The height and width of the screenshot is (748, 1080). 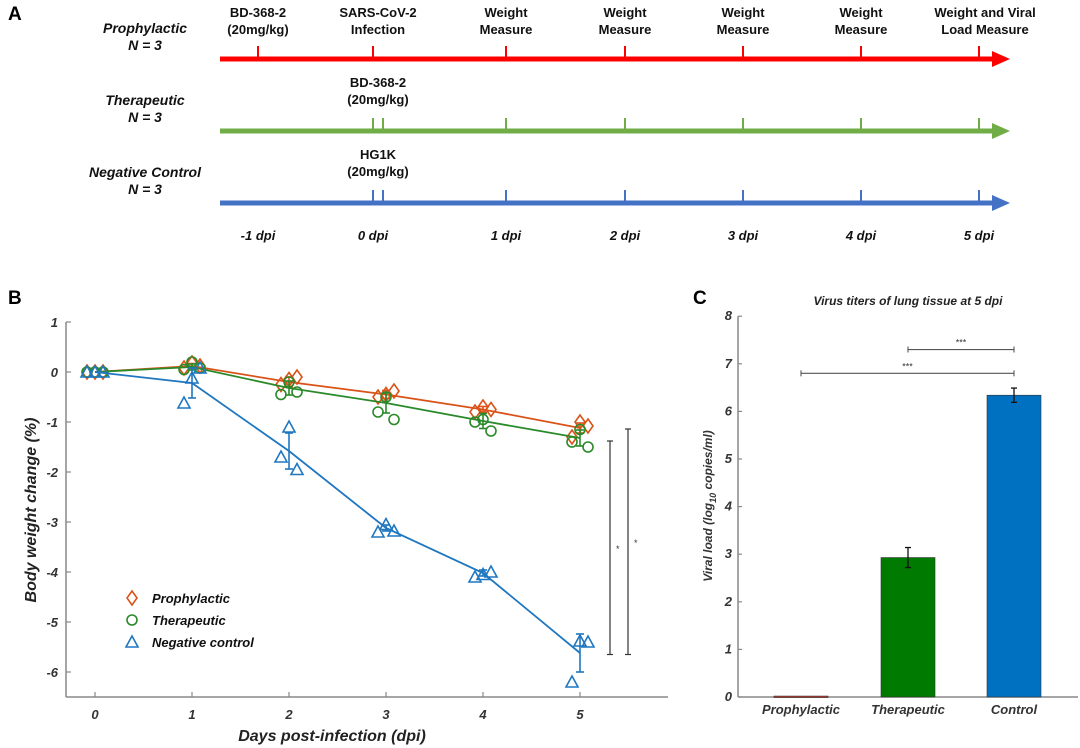 What do you see at coordinates (625, 235) in the screenshot?
I see `timeline-day-label: 2 dpi` at bounding box center [625, 235].